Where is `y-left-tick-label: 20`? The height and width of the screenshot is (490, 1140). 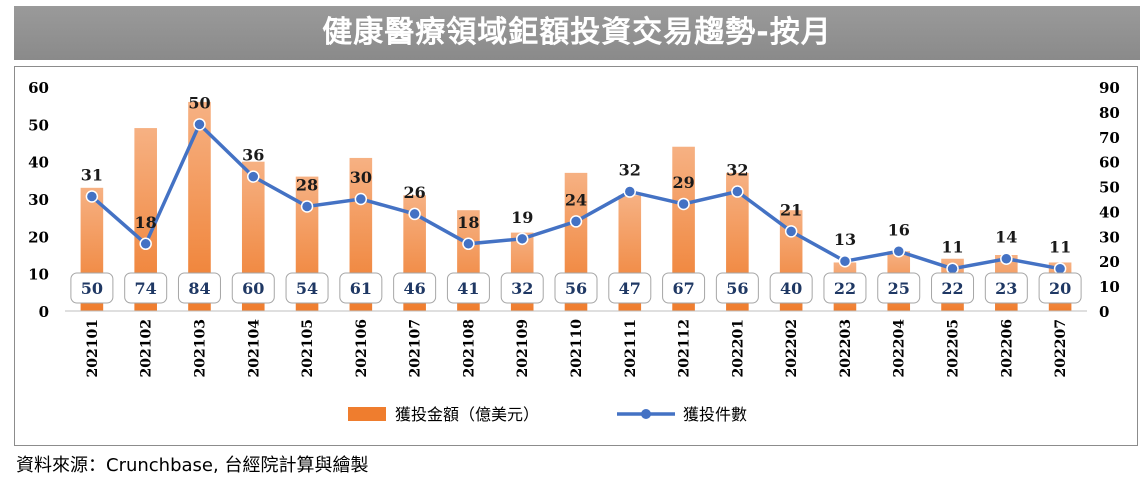
y-left-tick-label: 20 is located at coordinates (38, 237).